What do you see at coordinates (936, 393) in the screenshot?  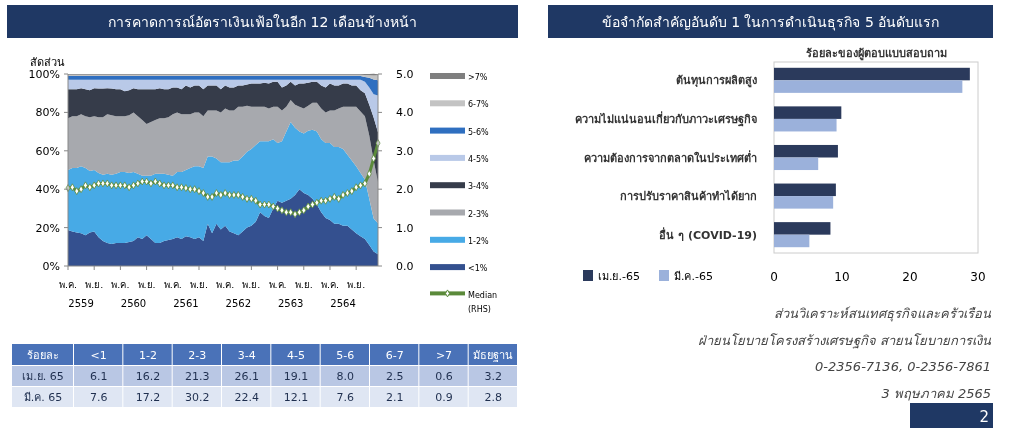 I see `text: 3 พฤษภาคม 2565` at bounding box center [936, 393].